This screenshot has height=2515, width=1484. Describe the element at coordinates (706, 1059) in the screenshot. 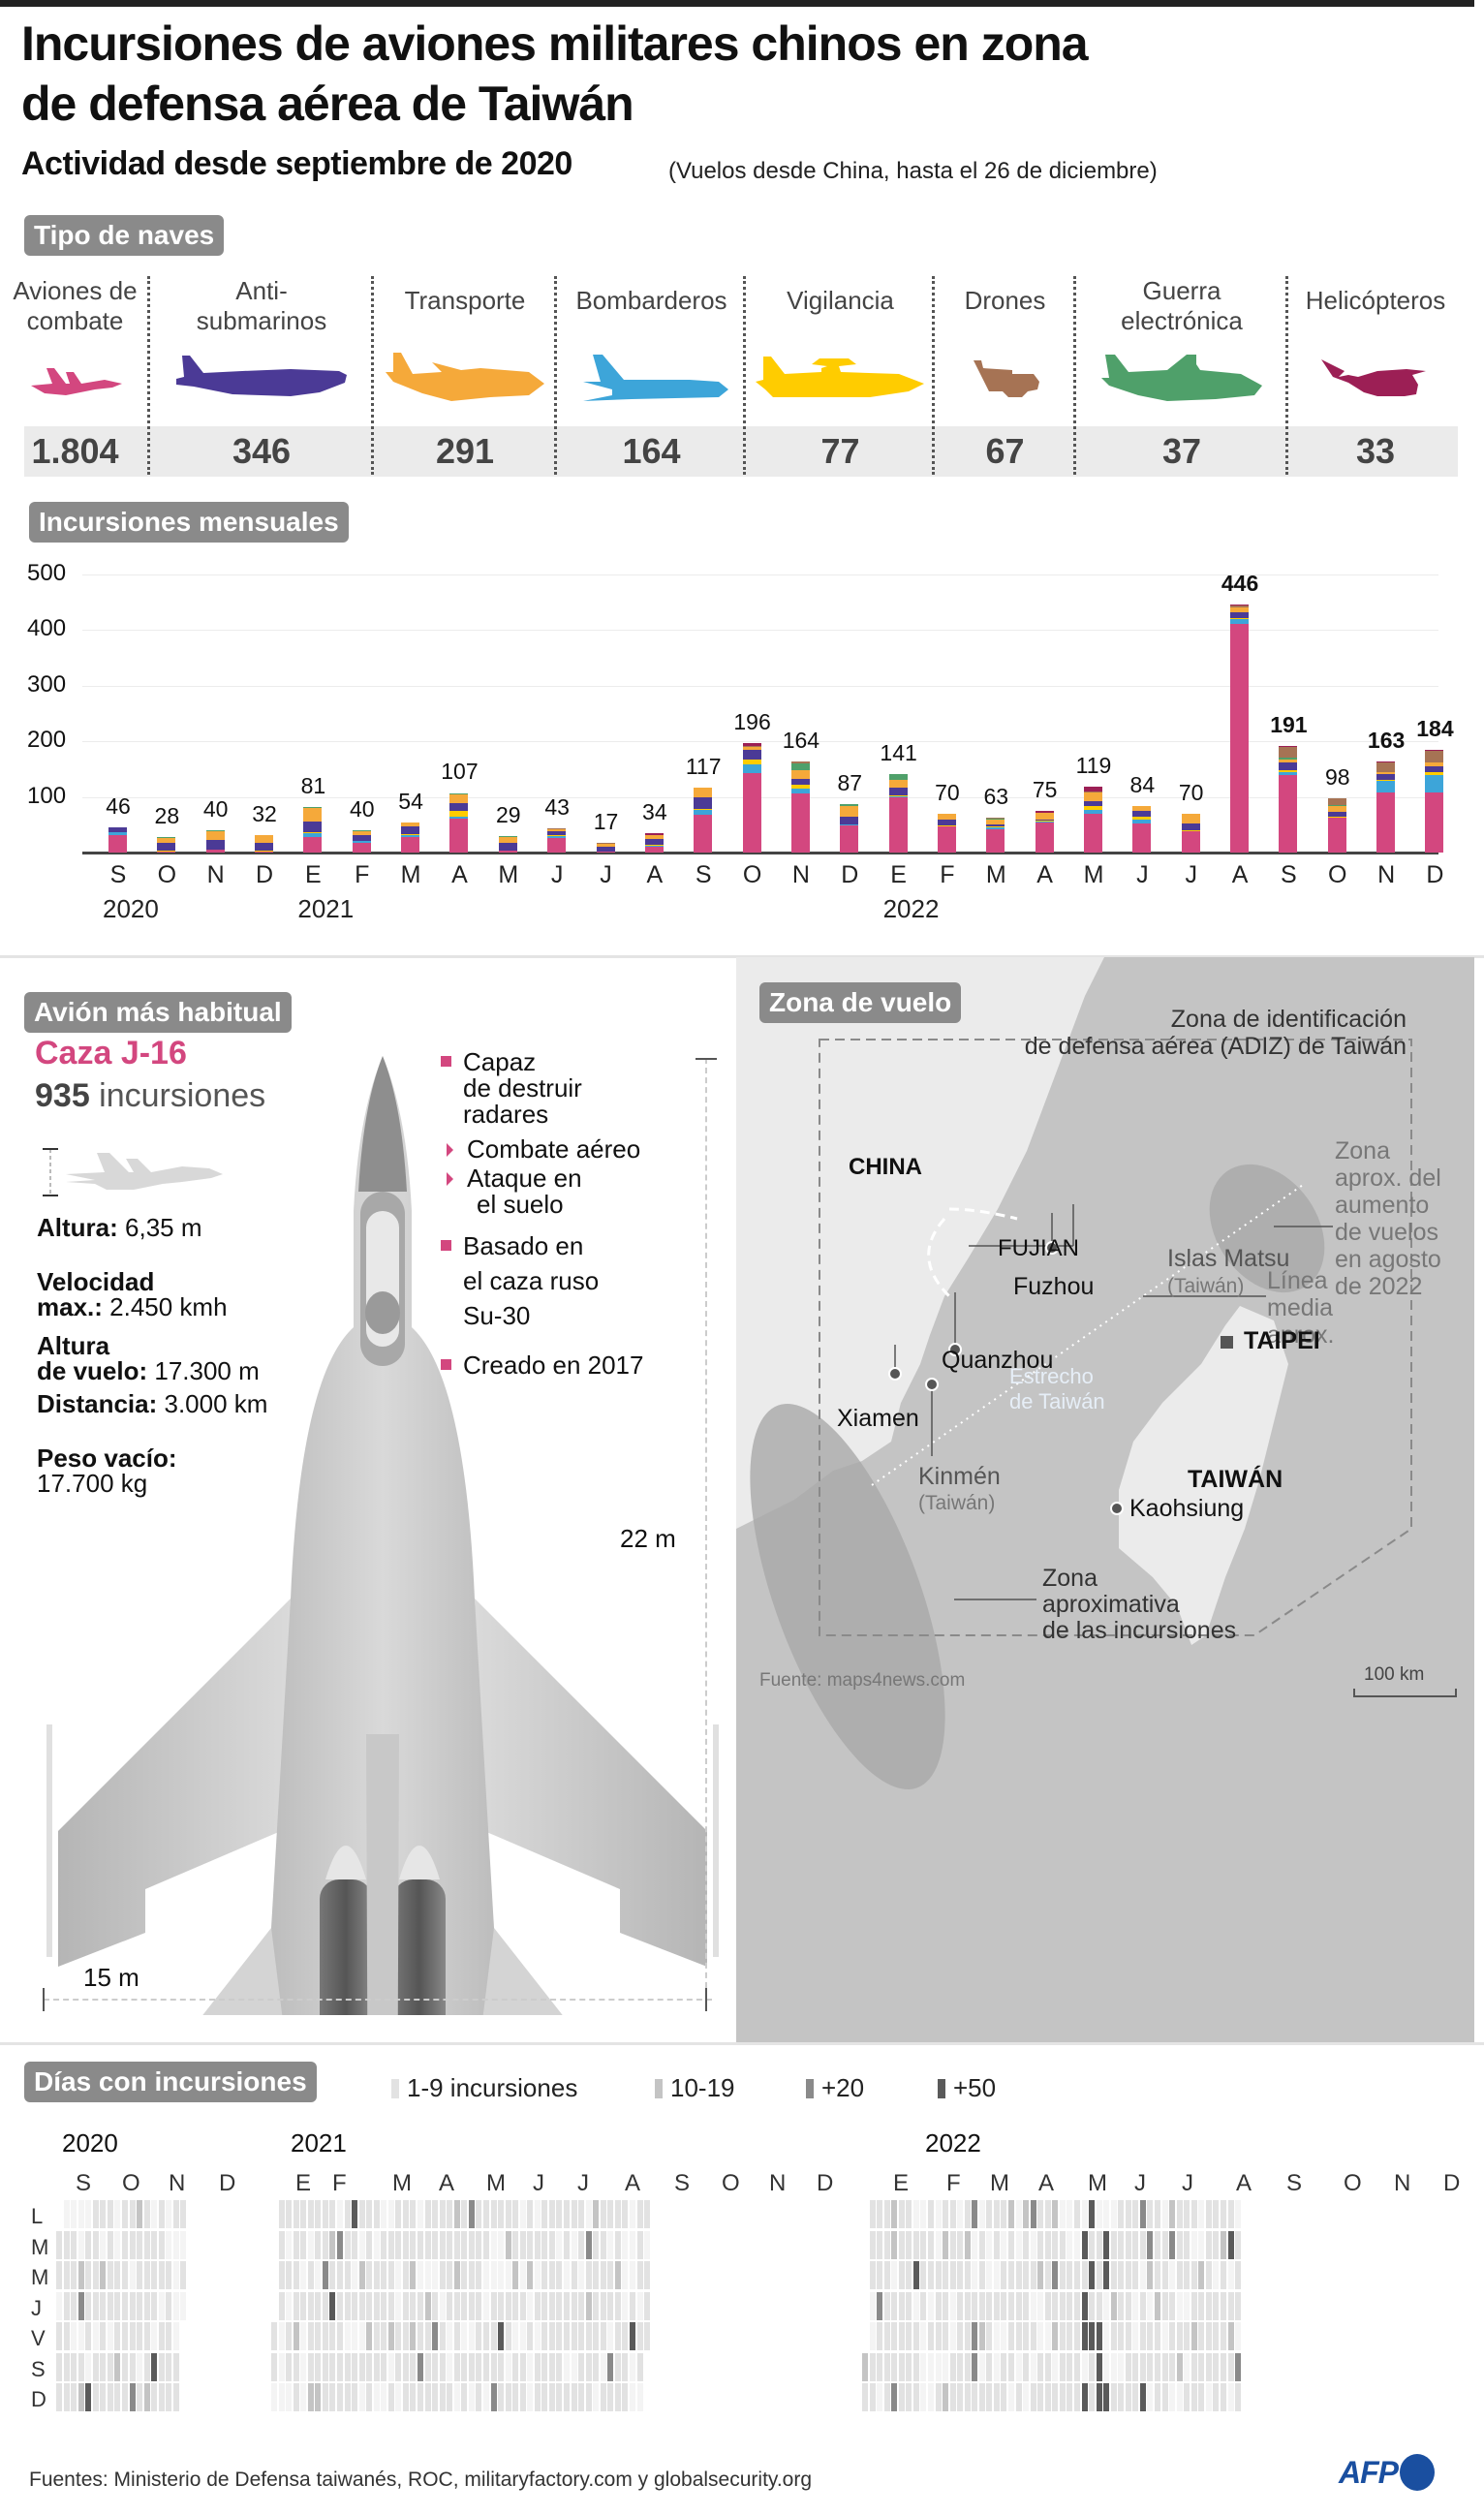

I see `length-dimension-tick` at that location.